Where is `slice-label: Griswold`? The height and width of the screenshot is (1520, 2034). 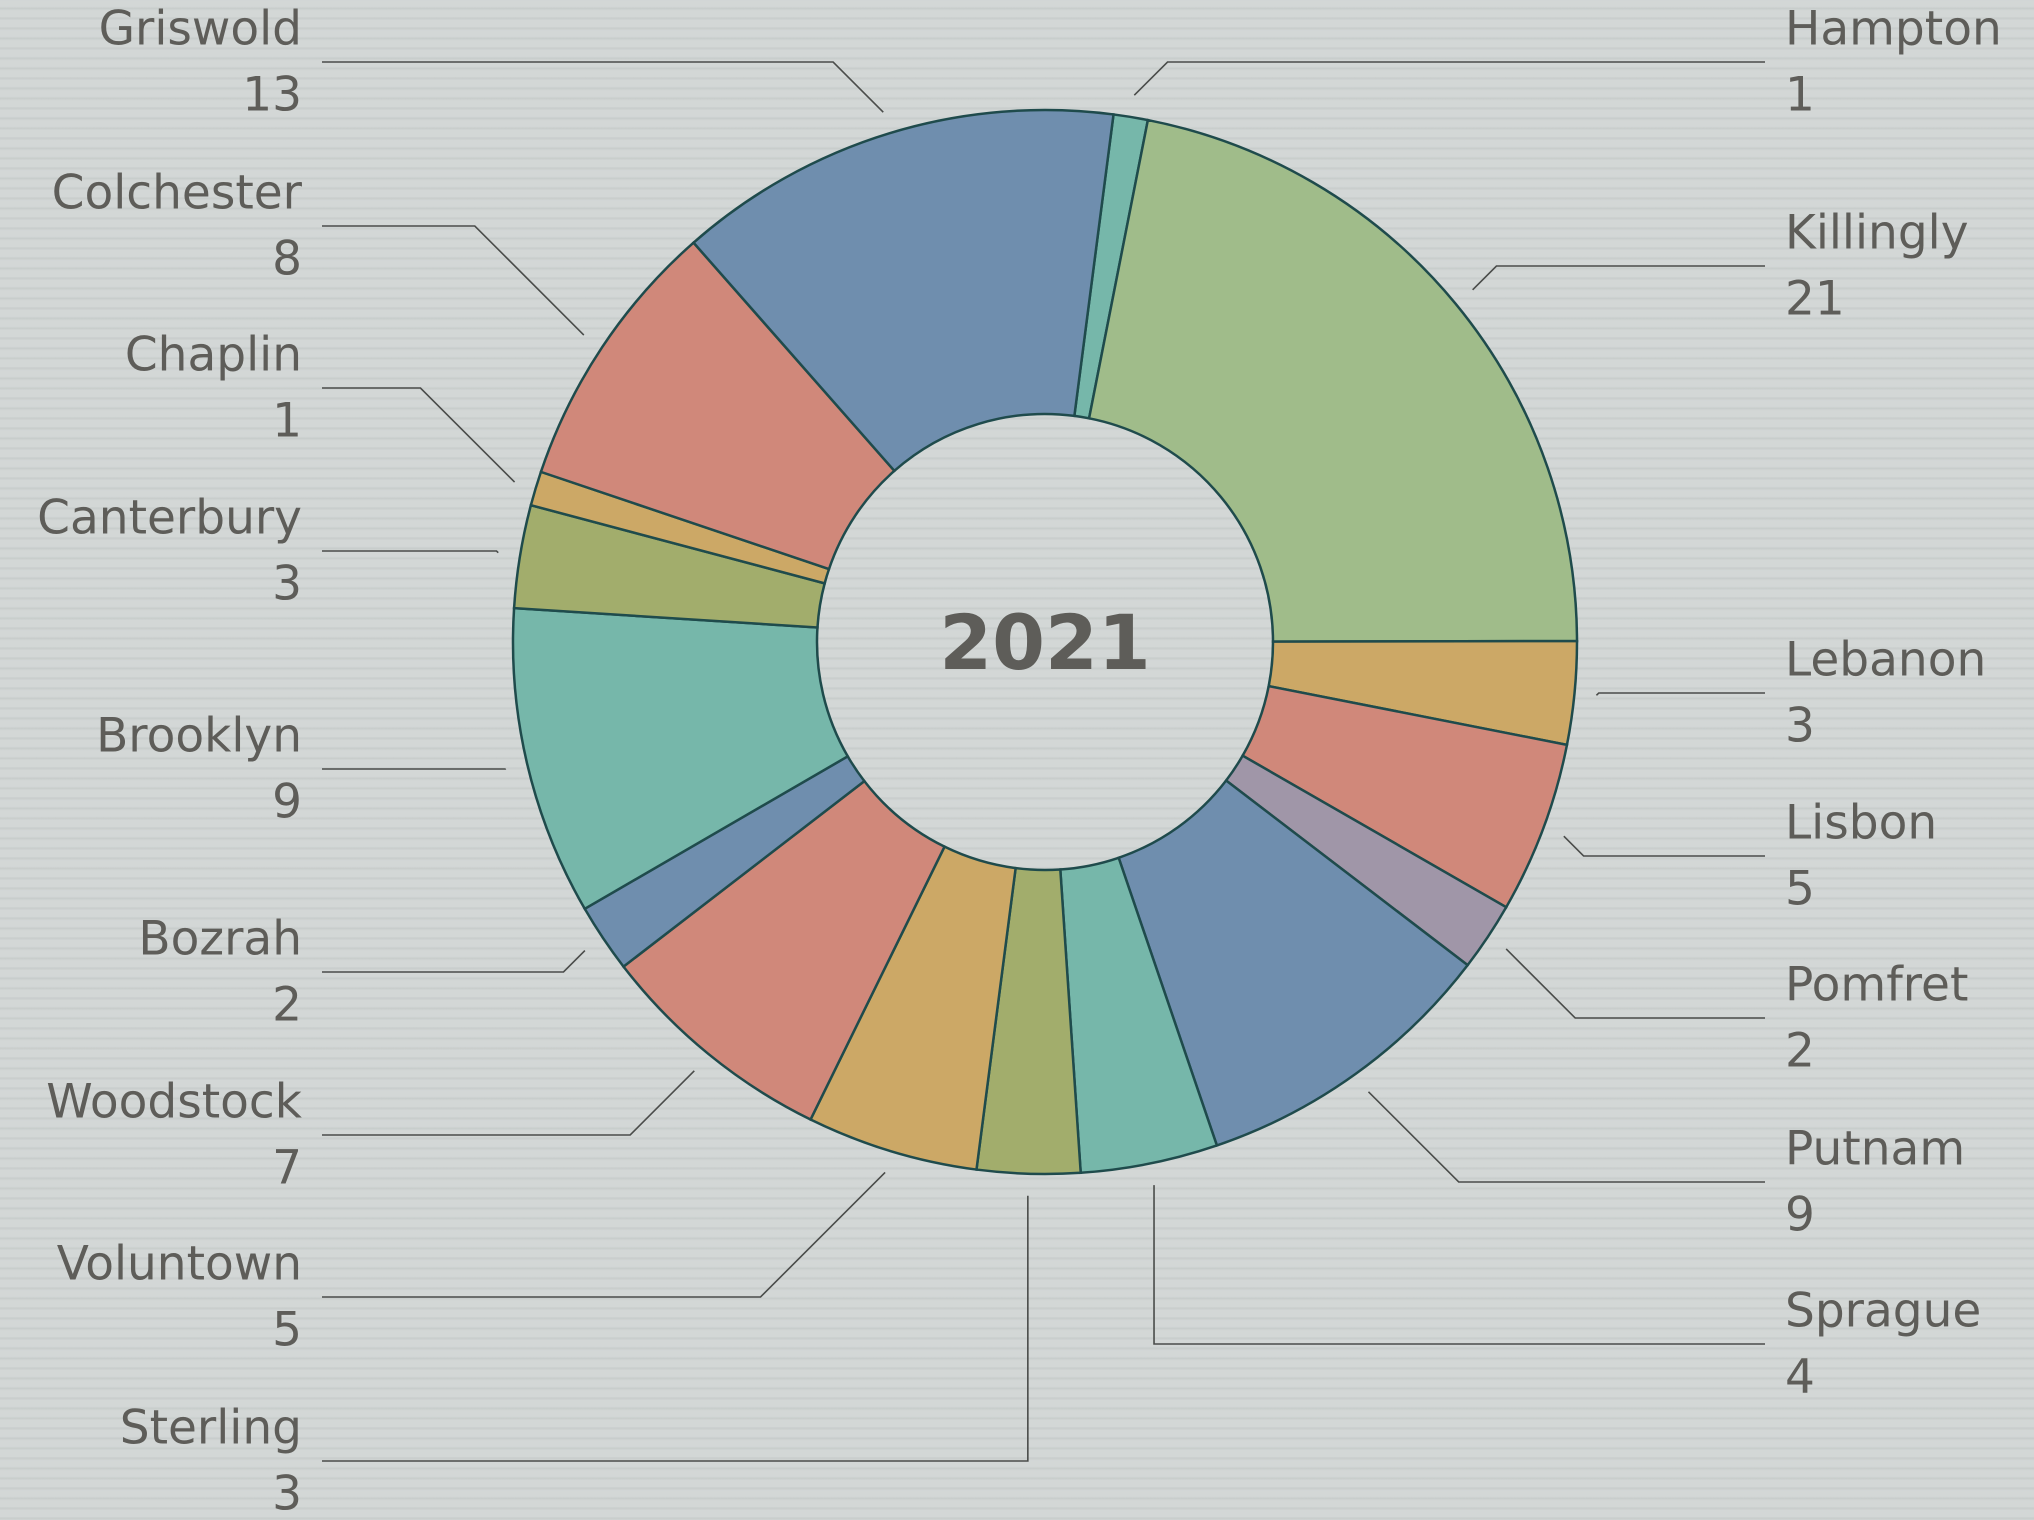 slice-label: Griswold is located at coordinates (200, 29).